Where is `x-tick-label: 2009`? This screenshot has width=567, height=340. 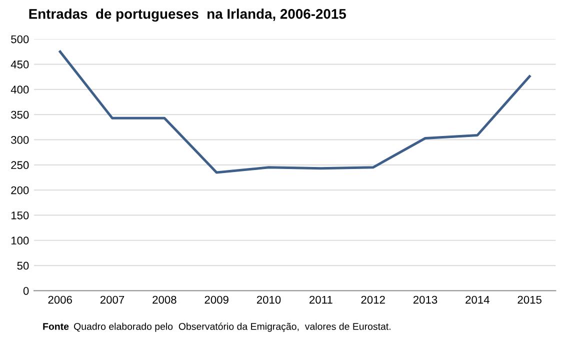
x-tick-label: 2009 is located at coordinates (216, 300).